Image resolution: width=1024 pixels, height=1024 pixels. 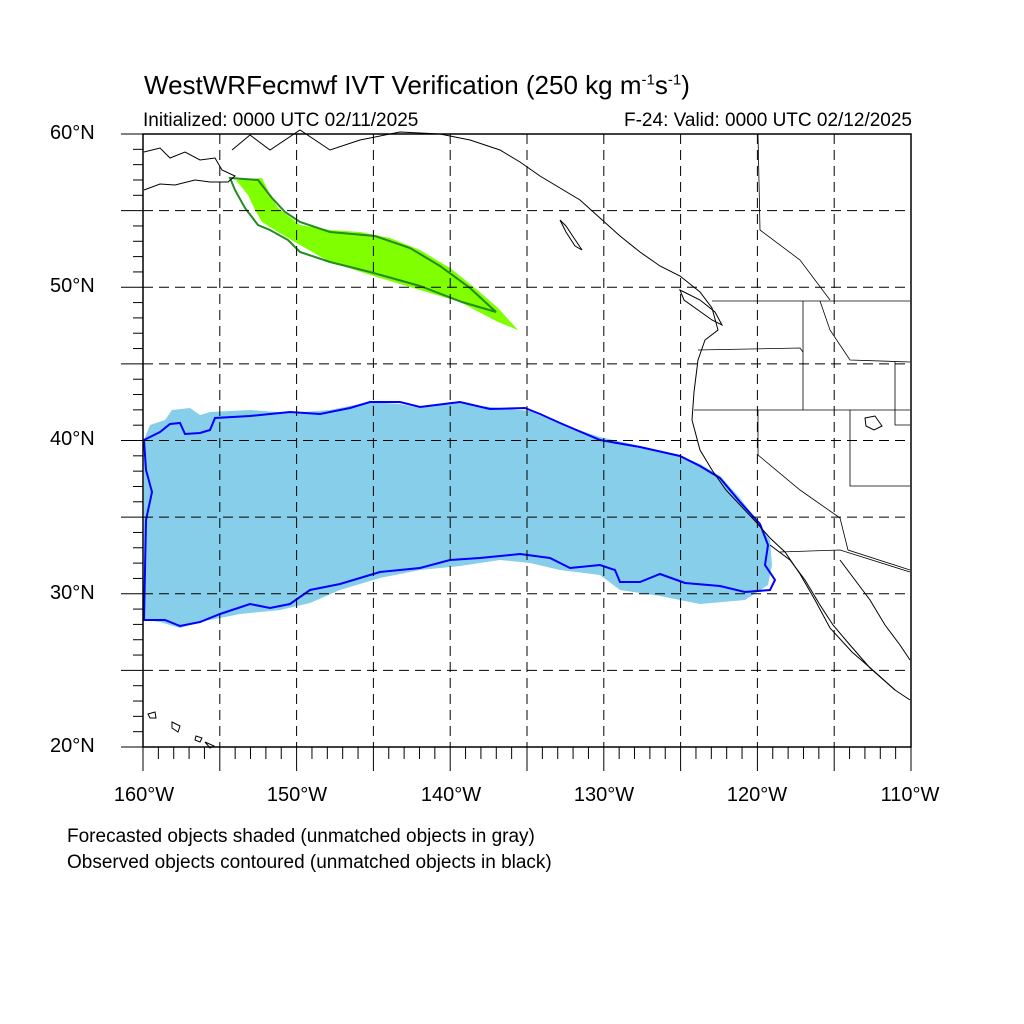 I want to click on baja-coast, so click(x=832, y=617).